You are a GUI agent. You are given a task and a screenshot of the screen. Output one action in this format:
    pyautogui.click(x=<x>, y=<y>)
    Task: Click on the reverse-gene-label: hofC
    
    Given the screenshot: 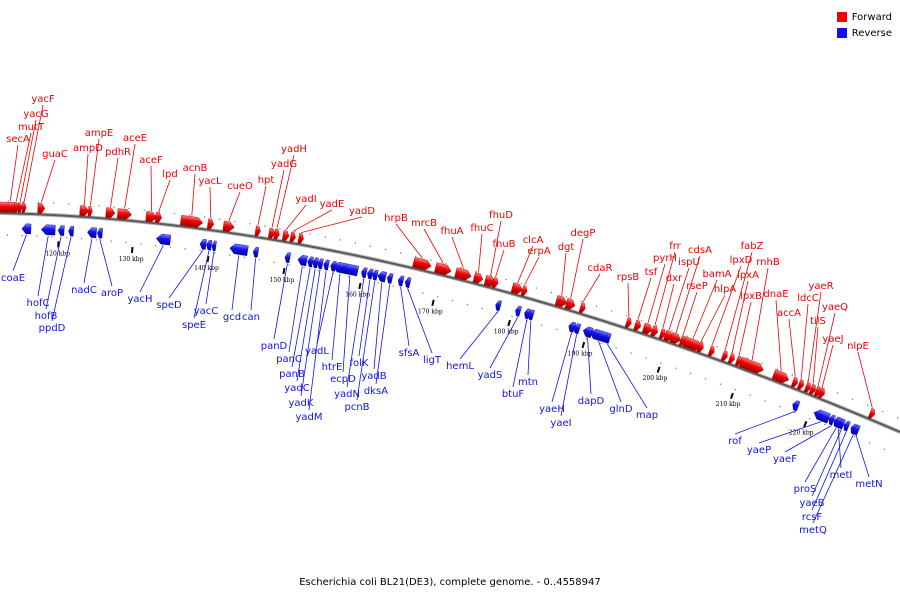 What is the action you would take?
    pyautogui.click(x=38, y=303)
    